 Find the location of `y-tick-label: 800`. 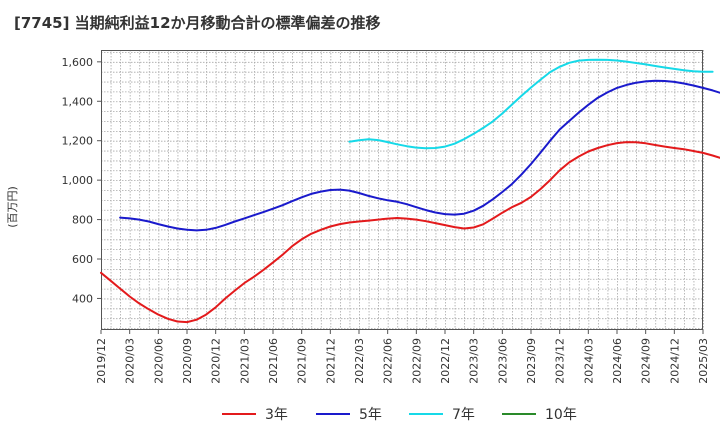

y-tick-label: 800 is located at coordinates (82, 220).